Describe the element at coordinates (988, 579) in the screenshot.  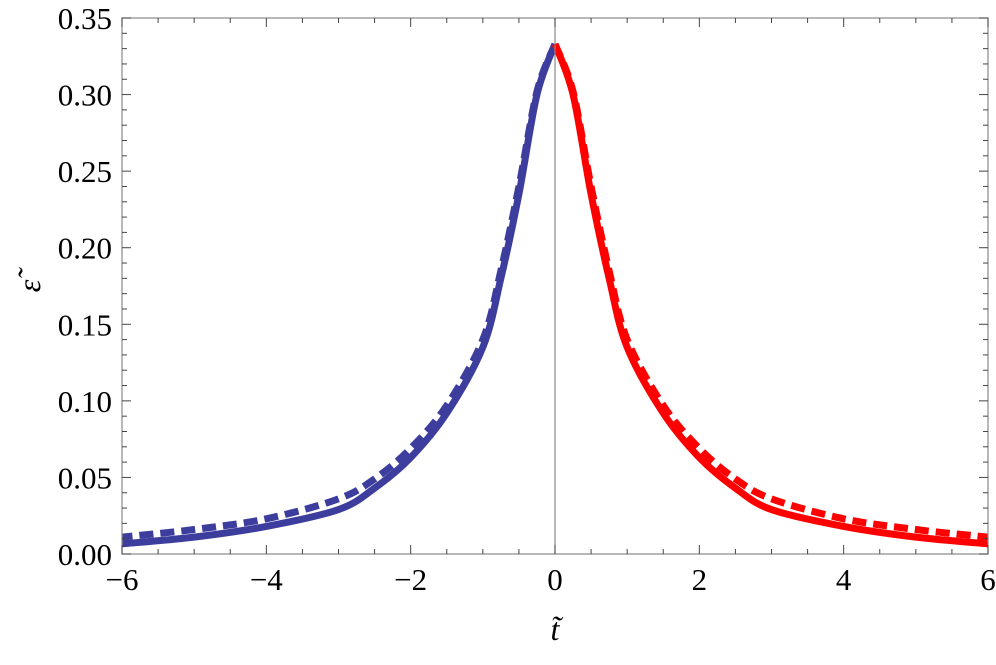
I see `x-tick-label: 6` at that location.